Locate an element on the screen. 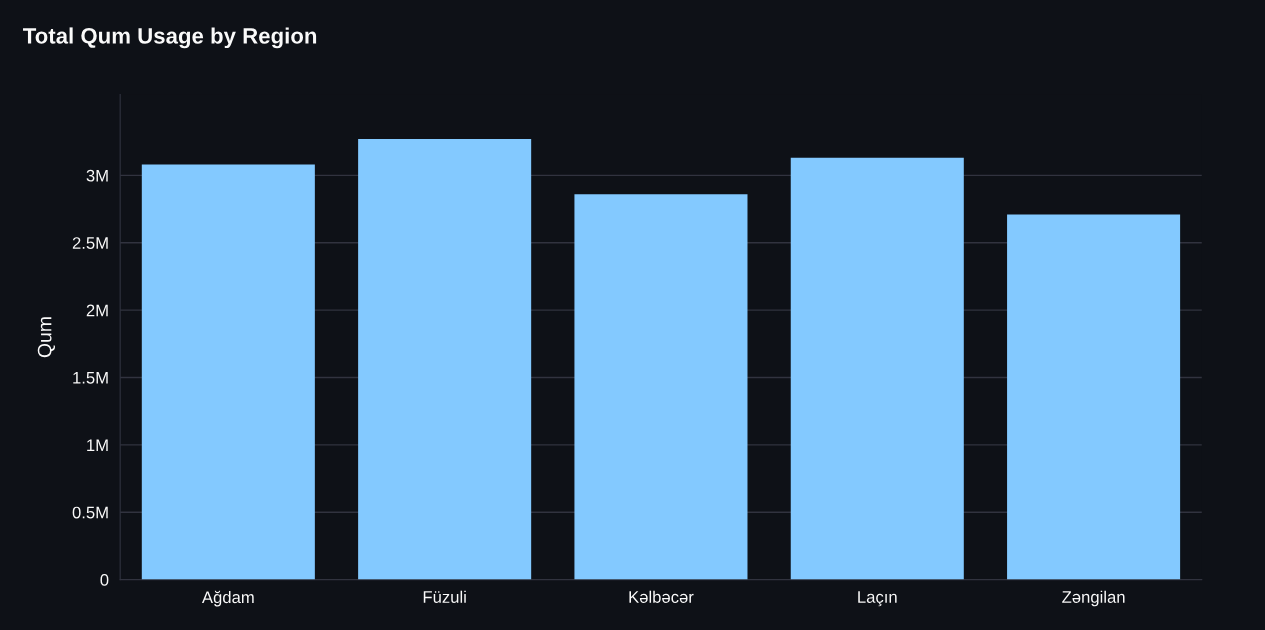 The width and height of the screenshot is (1265, 630). y-tick-label: 0 is located at coordinates (104, 580).